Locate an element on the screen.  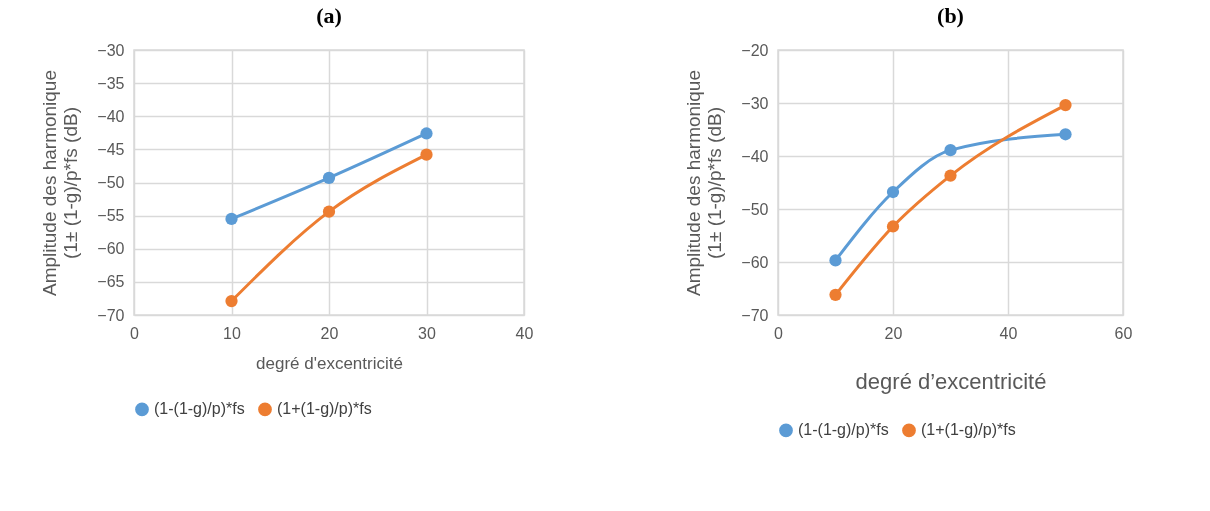
chart-title: (a) is located at coordinates (329, 15).